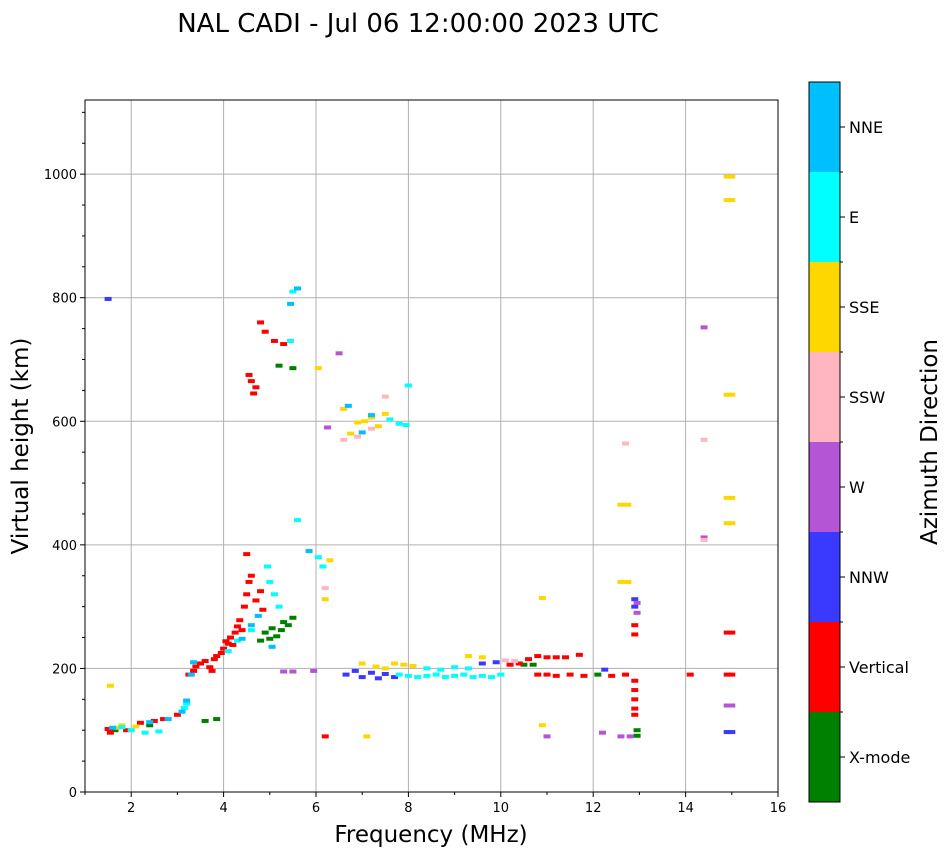  What do you see at coordinates (316, 808) in the screenshot?
I see `x-tick-label: 6` at bounding box center [316, 808].